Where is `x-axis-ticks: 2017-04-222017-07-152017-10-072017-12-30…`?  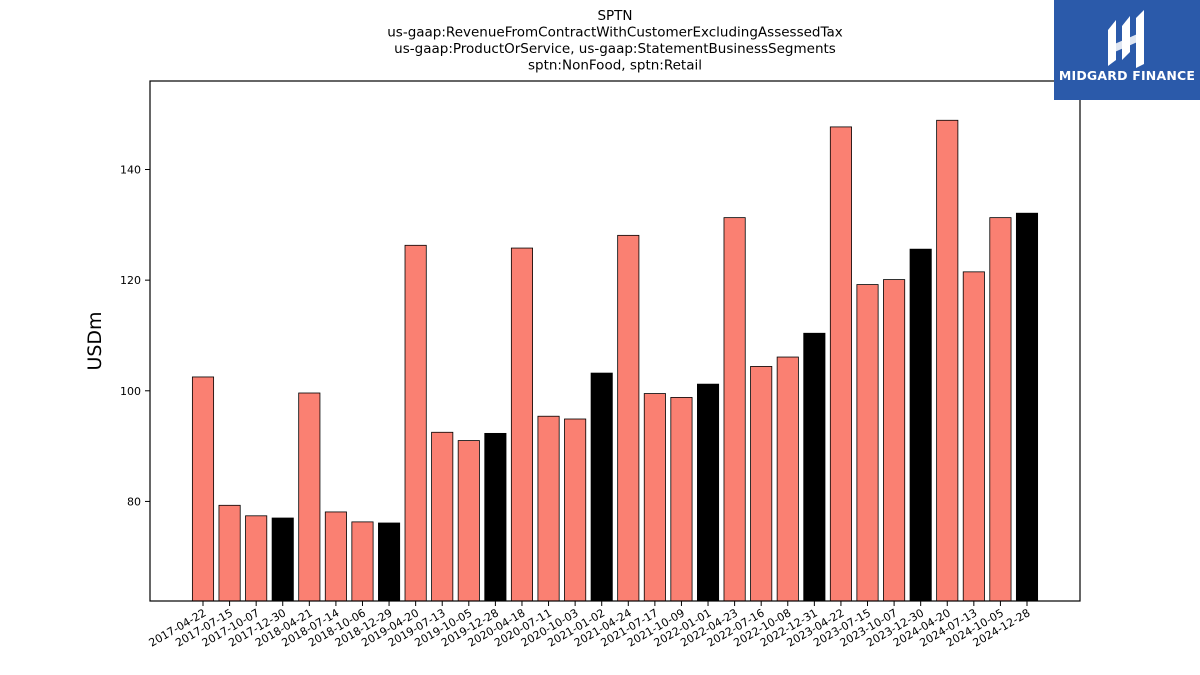
x-axis-ticks: 2017-04-222017-07-152017-10-072017-12-30… is located at coordinates (590, 625).